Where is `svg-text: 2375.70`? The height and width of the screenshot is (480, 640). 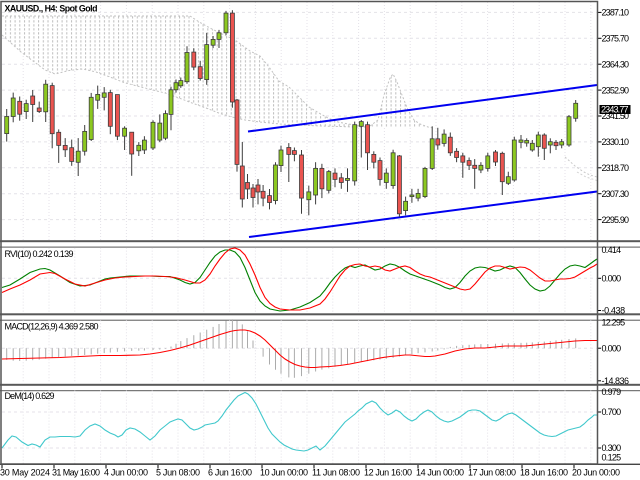 svg-text: 2375.70 is located at coordinates (616, 39).